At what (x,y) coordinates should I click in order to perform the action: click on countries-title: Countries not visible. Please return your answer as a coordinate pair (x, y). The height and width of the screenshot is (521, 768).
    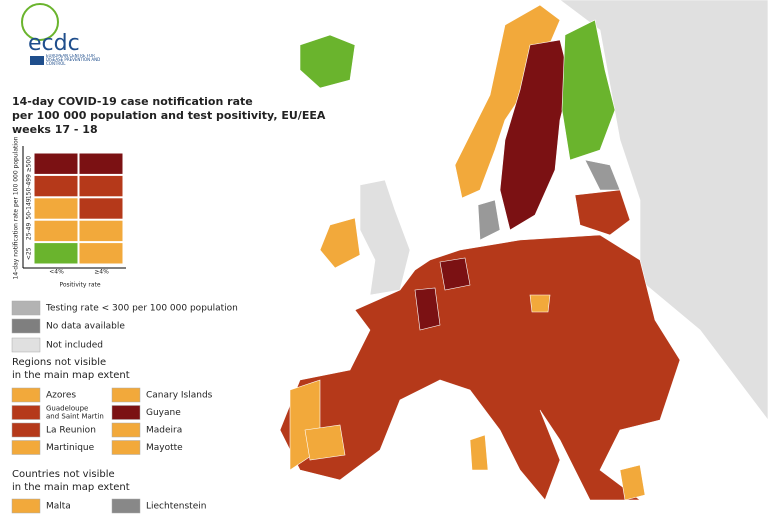
    Looking at the image, I should click on (63, 474).